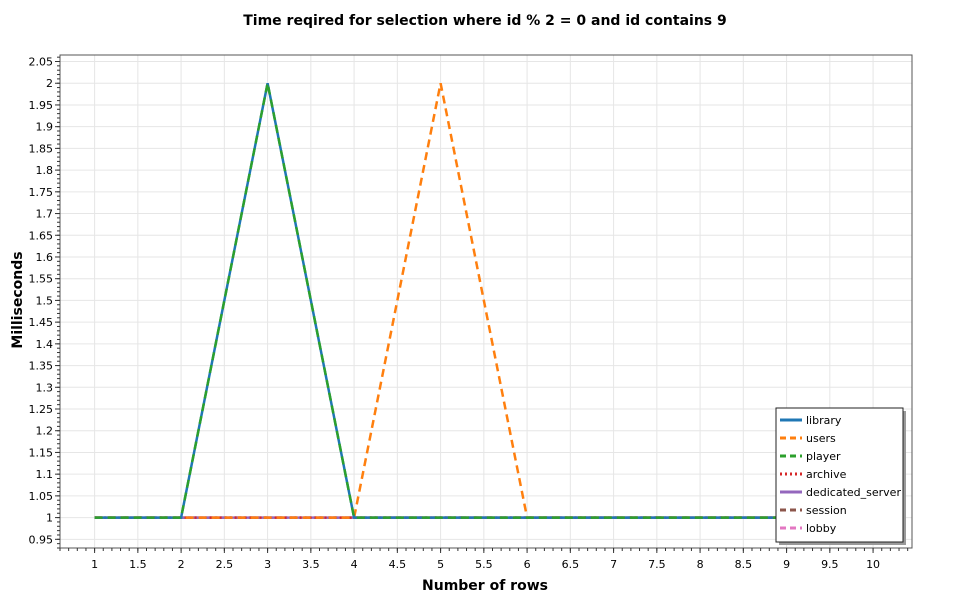 This screenshot has width=960, height=600. I want to click on y-tick-label: 1.05, so click(41, 496).